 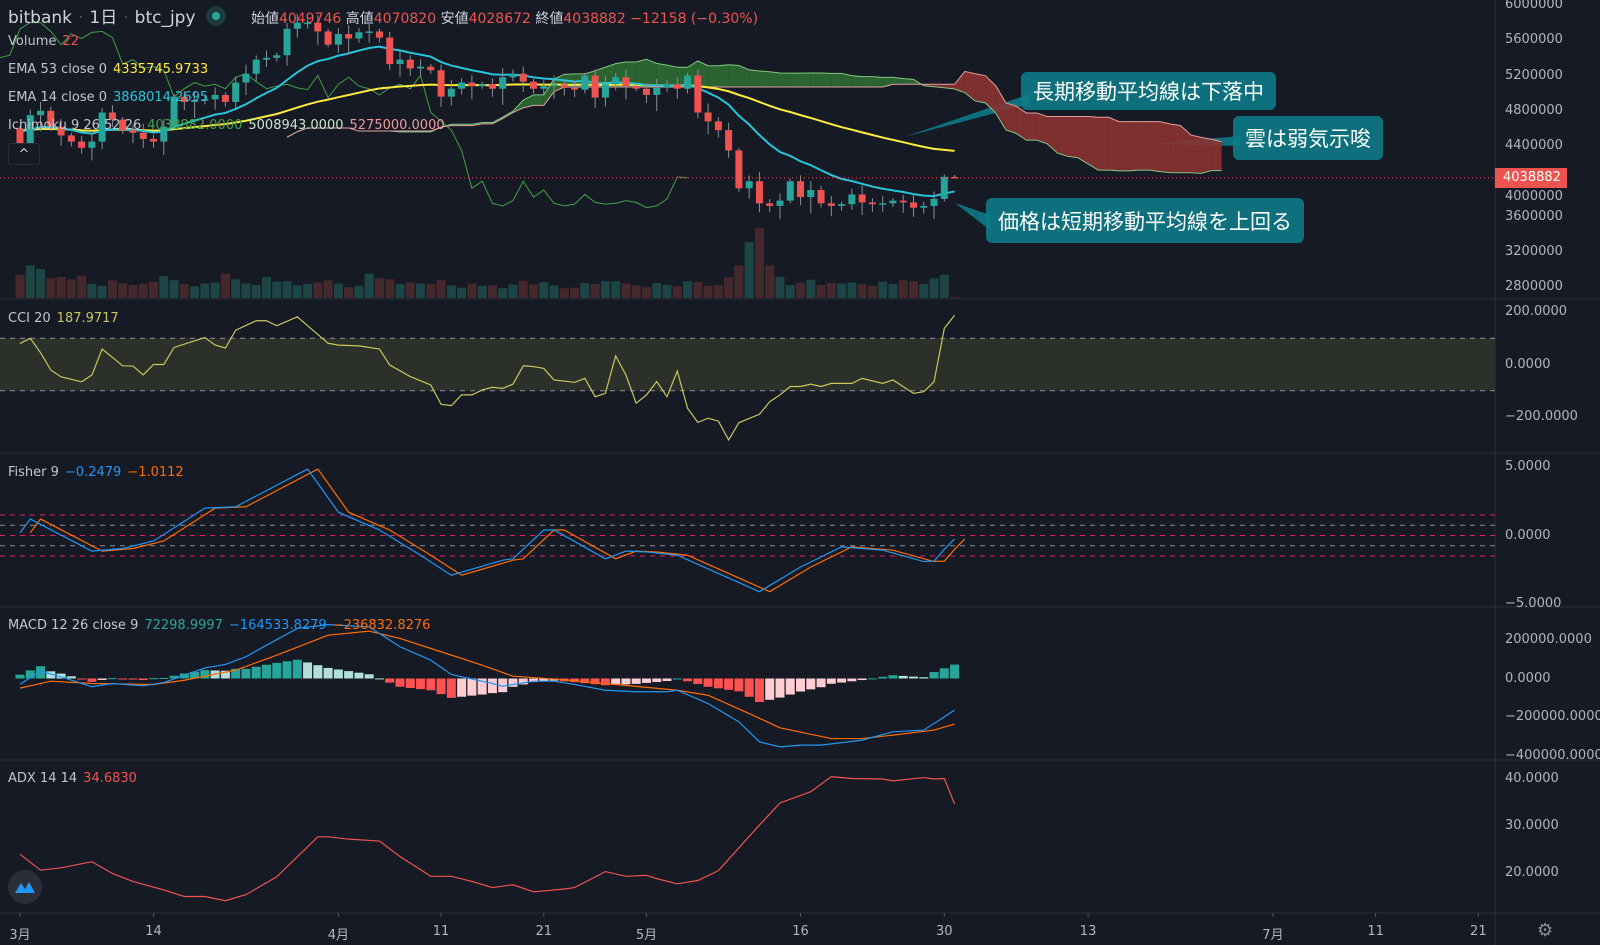 What do you see at coordinates (1541, 416) in the screenshot?
I see `cci-axis-label: −200.0000` at bounding box center [1541, 416].